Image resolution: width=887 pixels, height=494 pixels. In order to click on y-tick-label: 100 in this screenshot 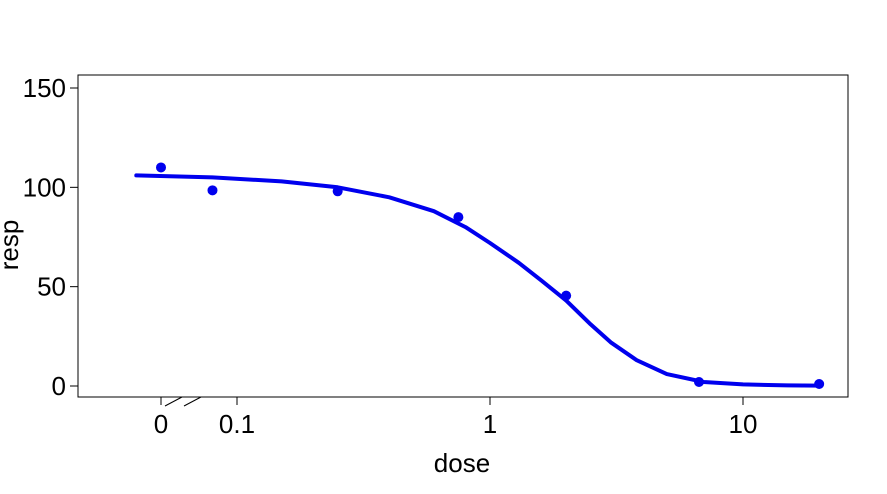, I will do `click(44, 187)`.